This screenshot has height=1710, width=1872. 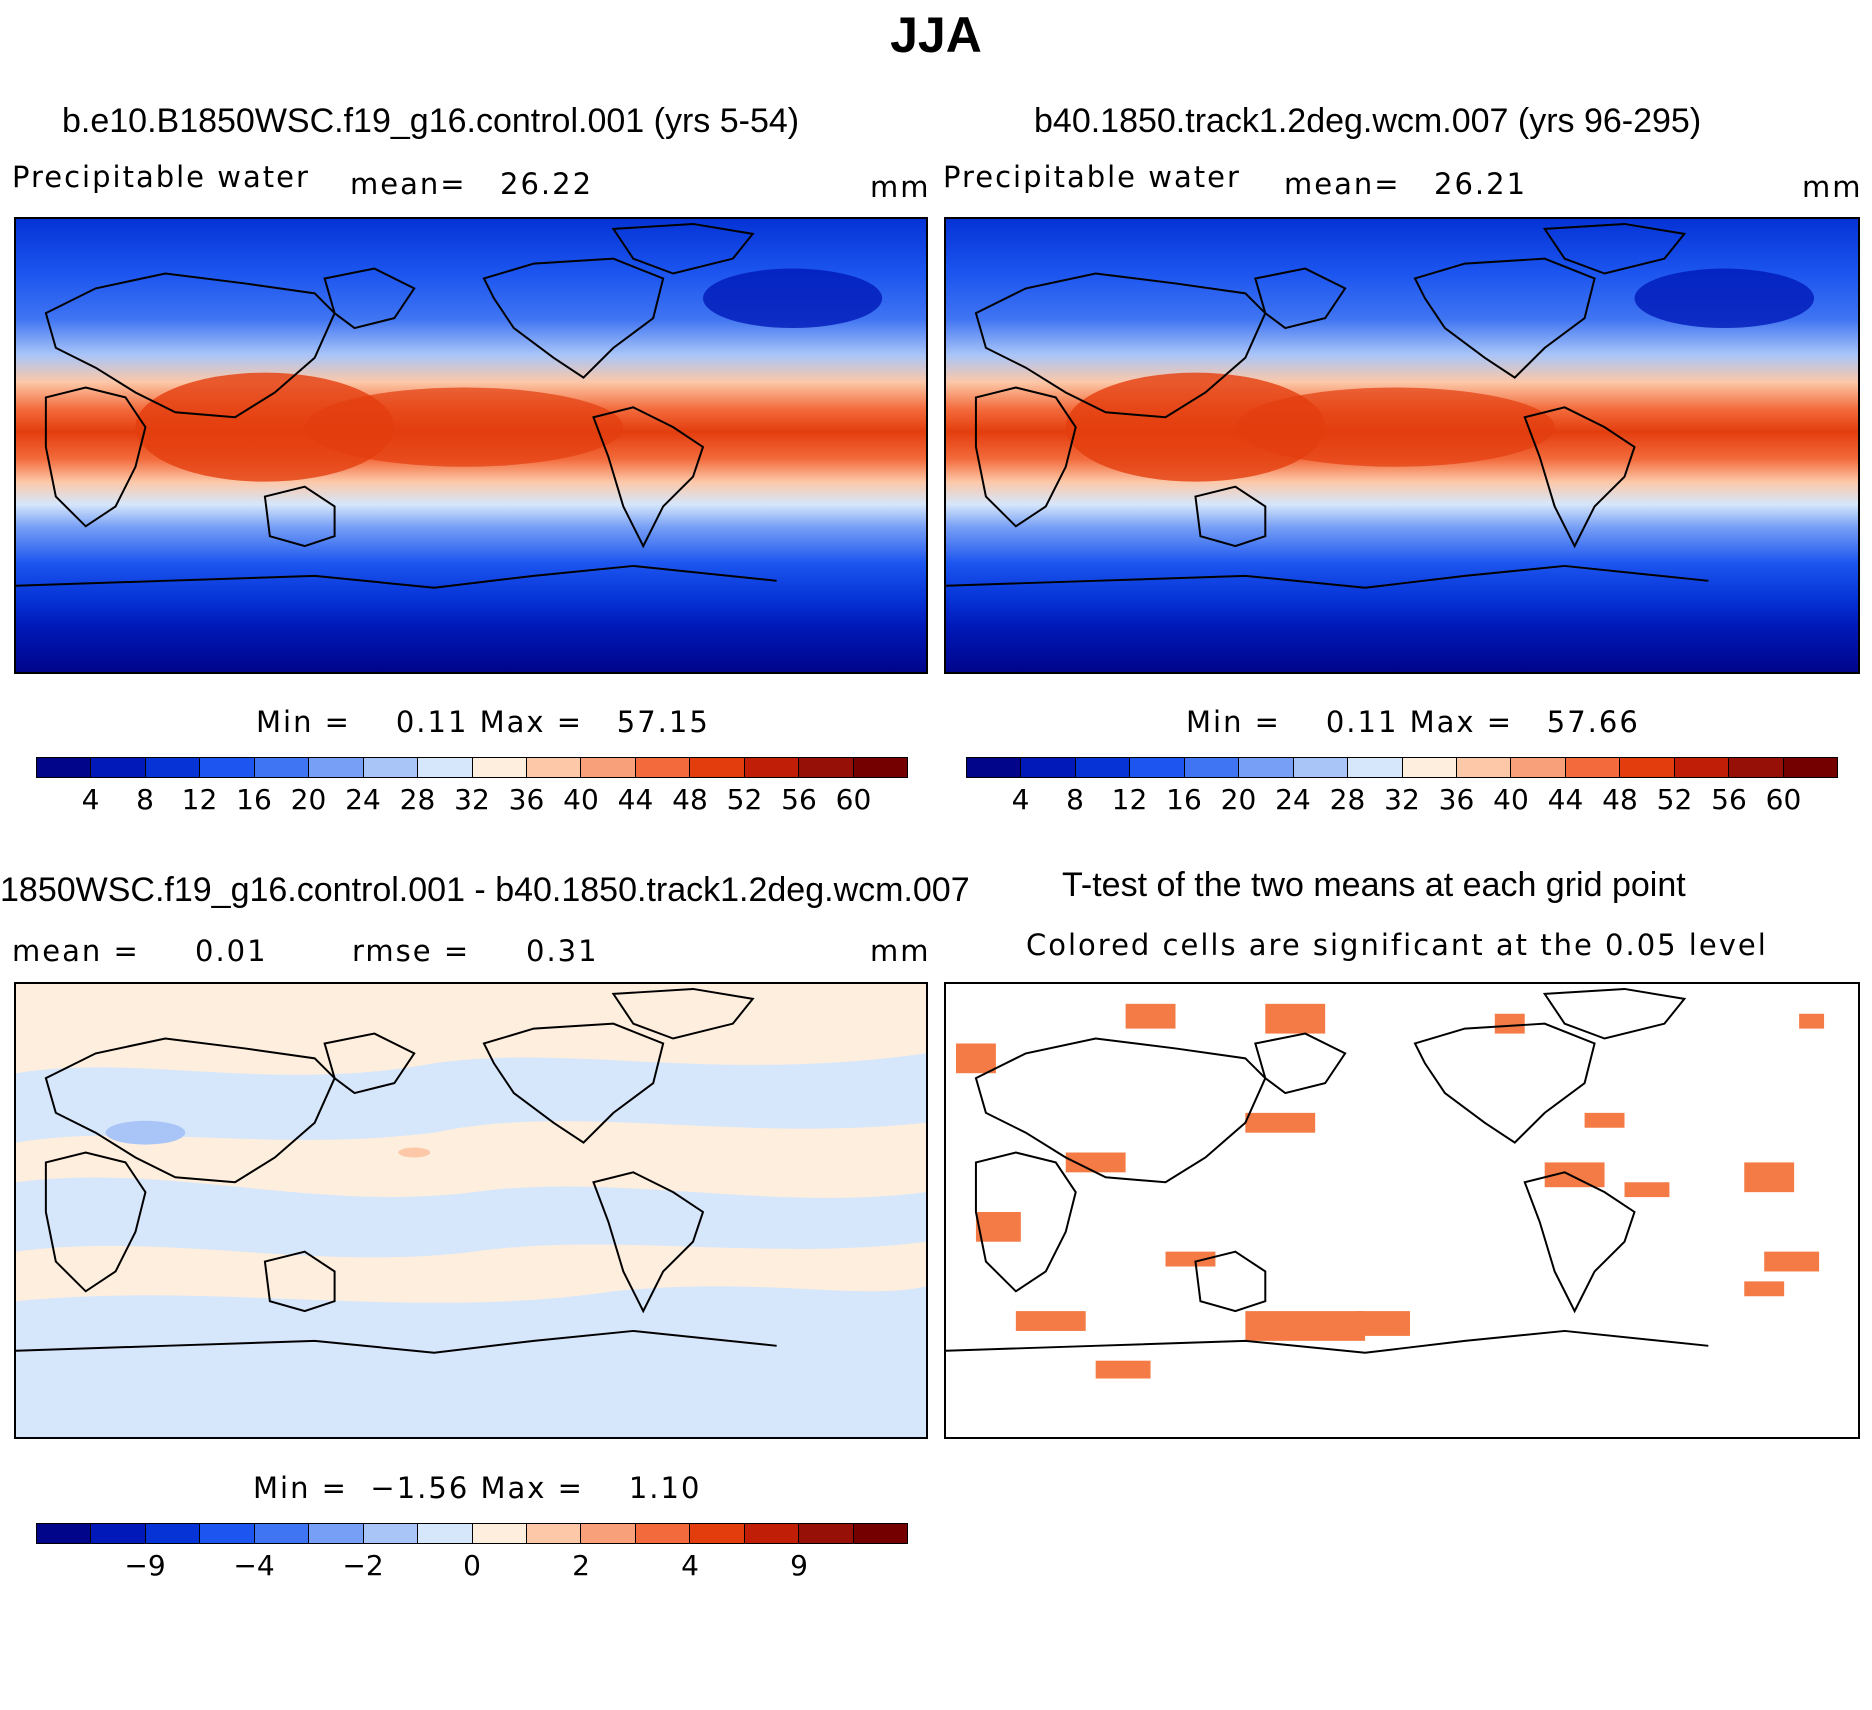 I want to click on colorbar-ticks: −9 −4 −2 0 2 4 9, so click(x=472, y=1566).